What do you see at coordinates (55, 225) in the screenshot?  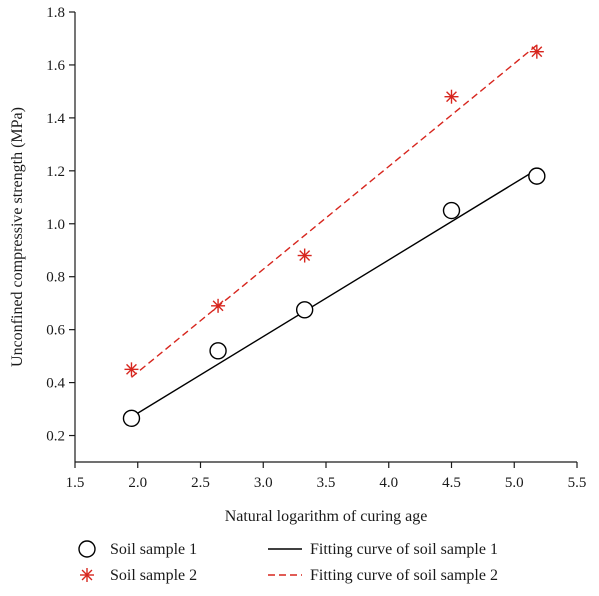 I see `y-tick-label: 1.0` at bounding box center [55, 225].